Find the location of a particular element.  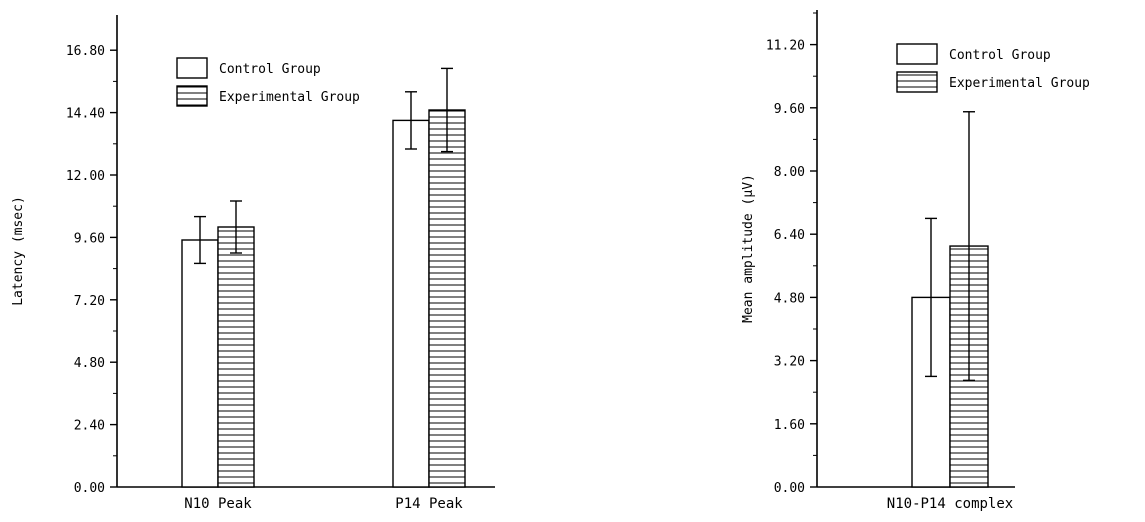

bar-n10-peak-experimental-group is located at coordinates (236, 357).